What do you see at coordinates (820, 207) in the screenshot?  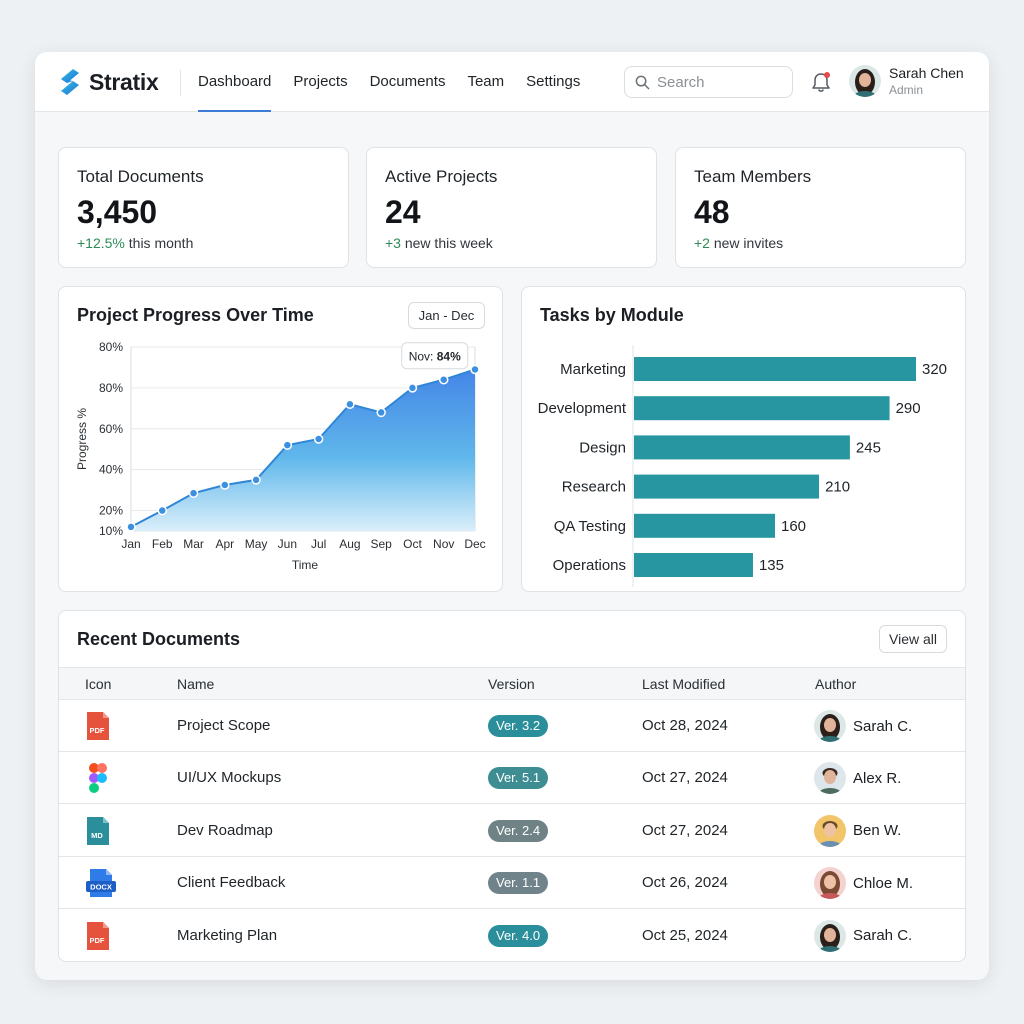 I see `stat-card-team-members: Team Members 48 +2 new invites` at bounding box center [820, 207].